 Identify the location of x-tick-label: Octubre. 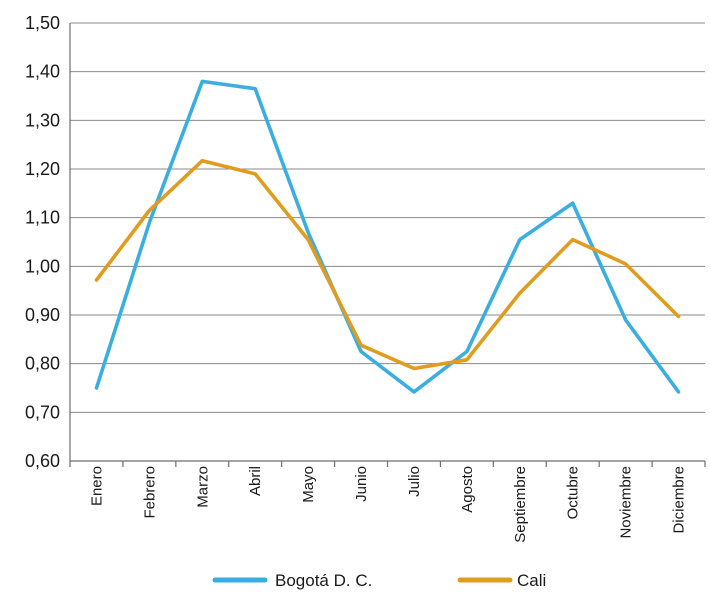
(573, 492).